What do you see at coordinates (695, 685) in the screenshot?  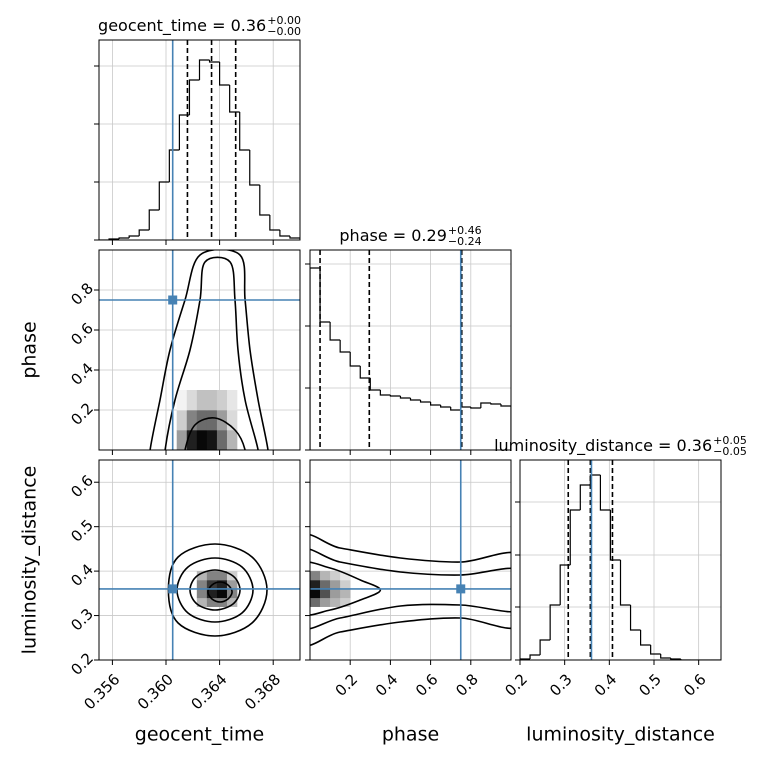 I see `x-tick-label: 0.6` at bounding box center [695, 685].